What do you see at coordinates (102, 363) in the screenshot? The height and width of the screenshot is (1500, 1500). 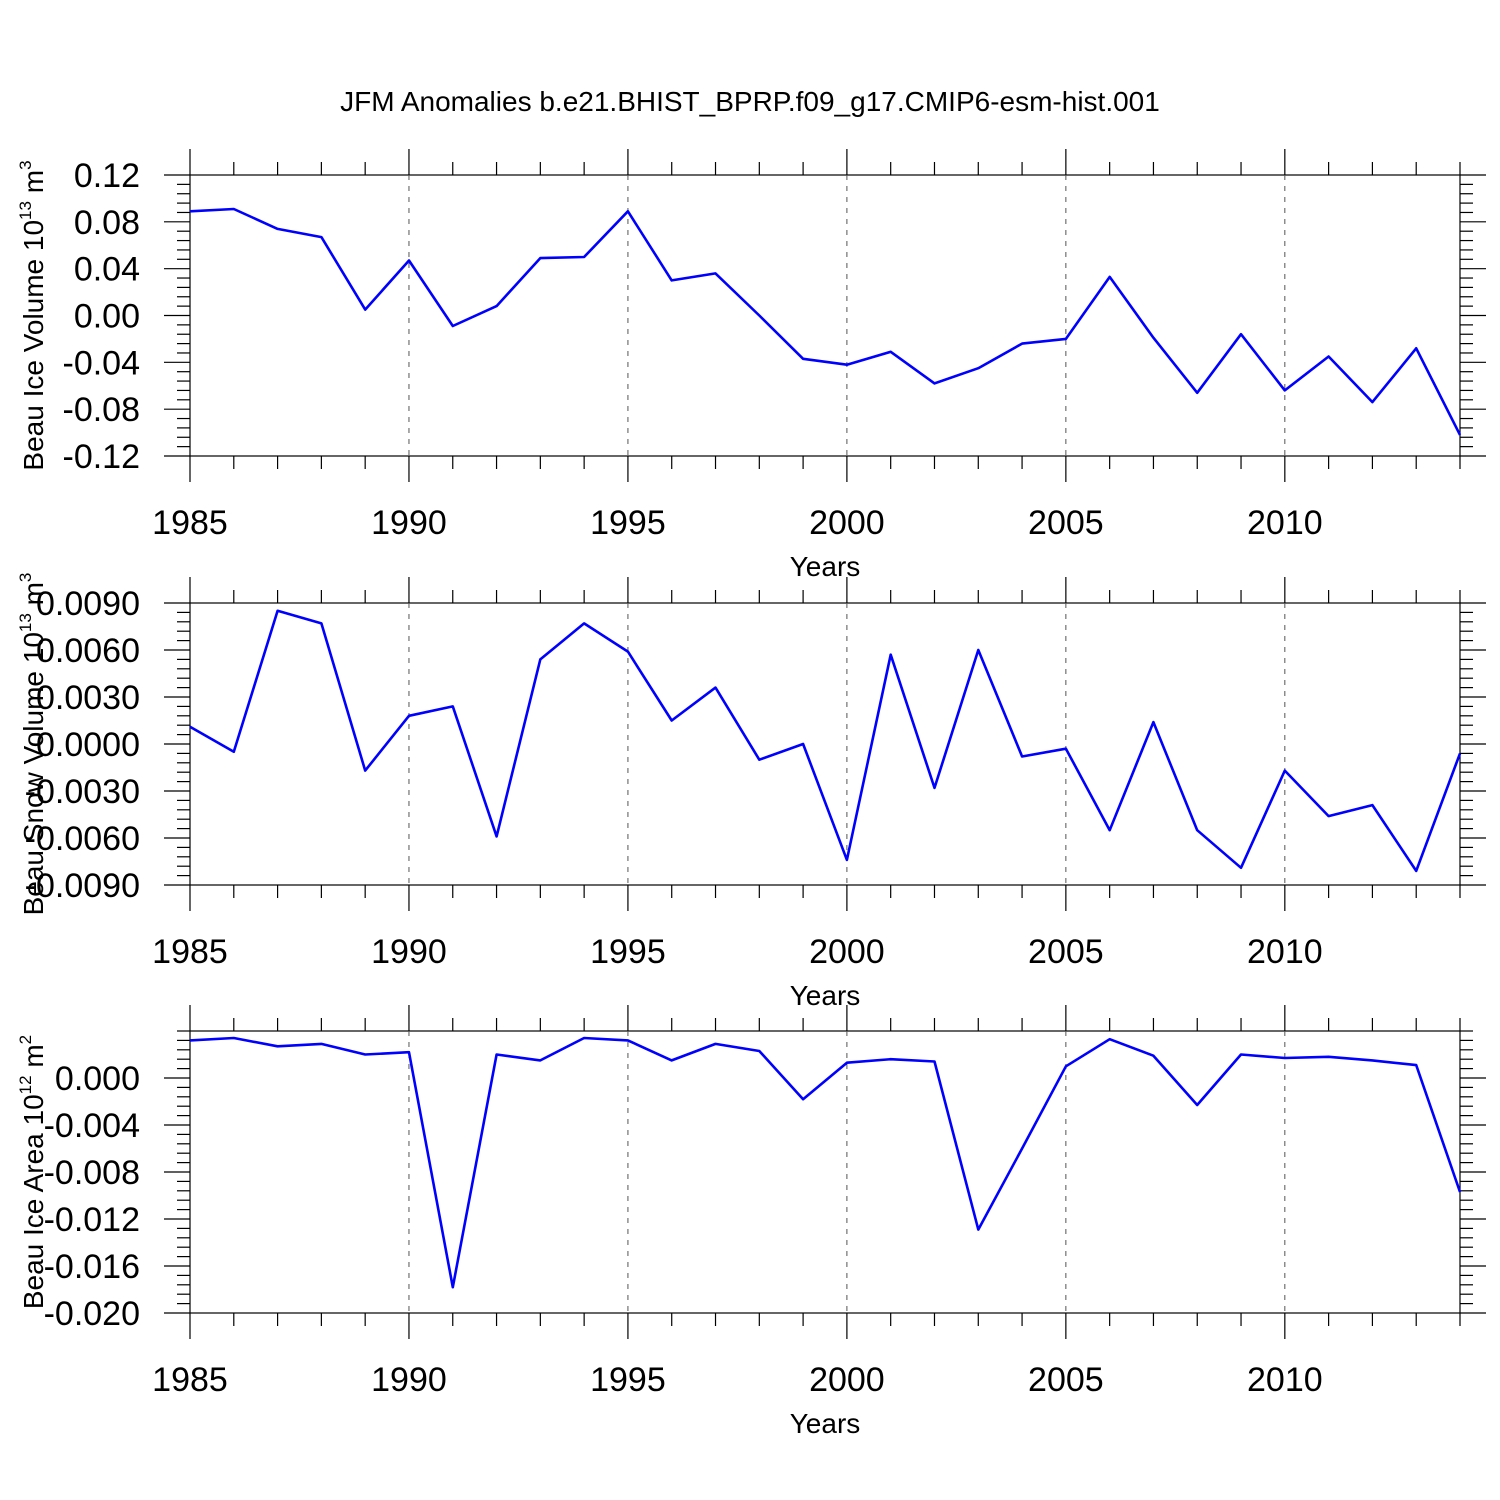 I see `y-tick-label: -0.04` at bounding box center [102, 363].